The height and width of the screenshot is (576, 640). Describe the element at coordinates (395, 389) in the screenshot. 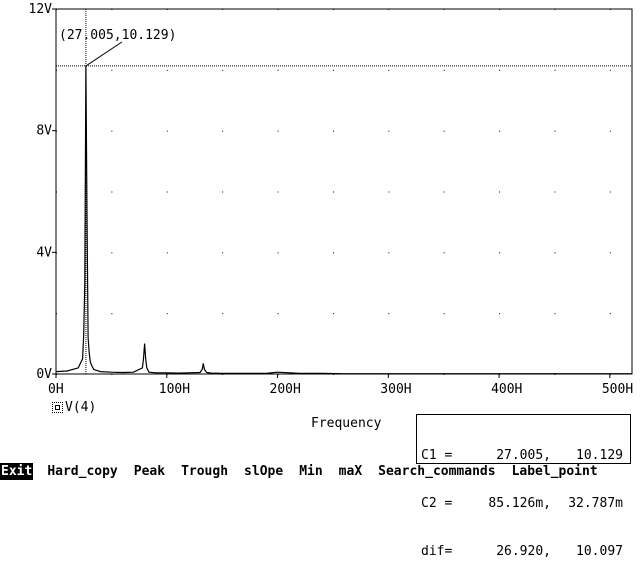

I see `x-tick-label: 300H` at that location.